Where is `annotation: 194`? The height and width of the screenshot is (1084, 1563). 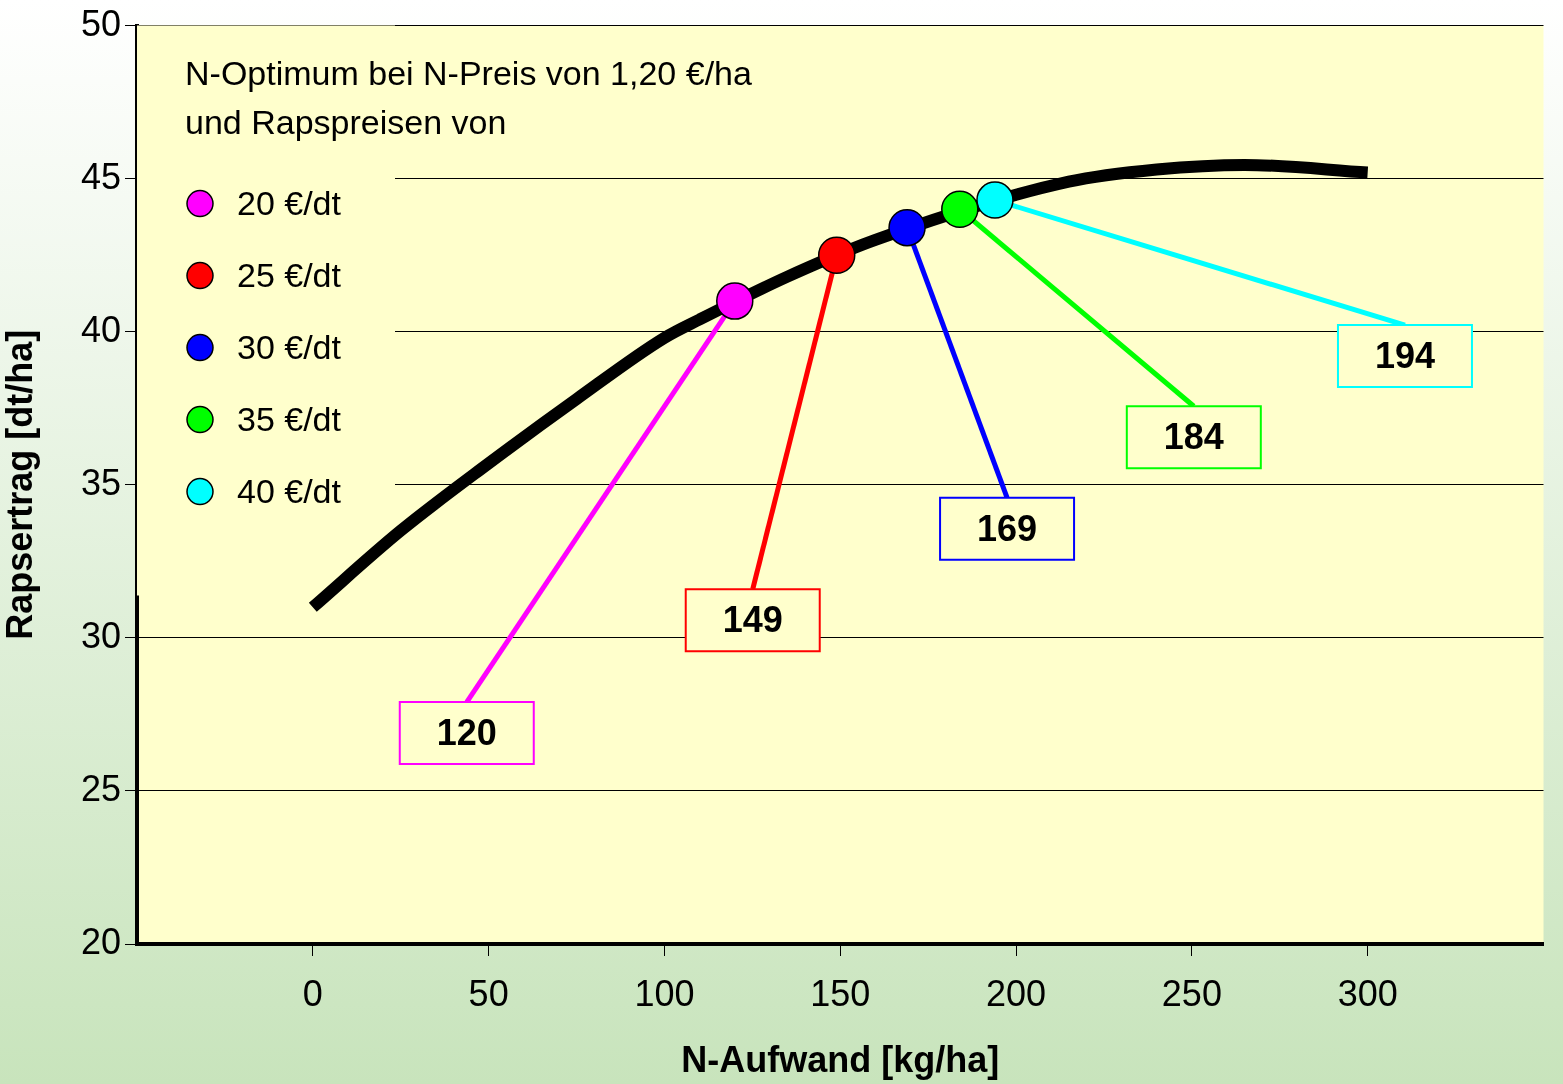 annotation: 194 is located at coordinates (1404, 356).